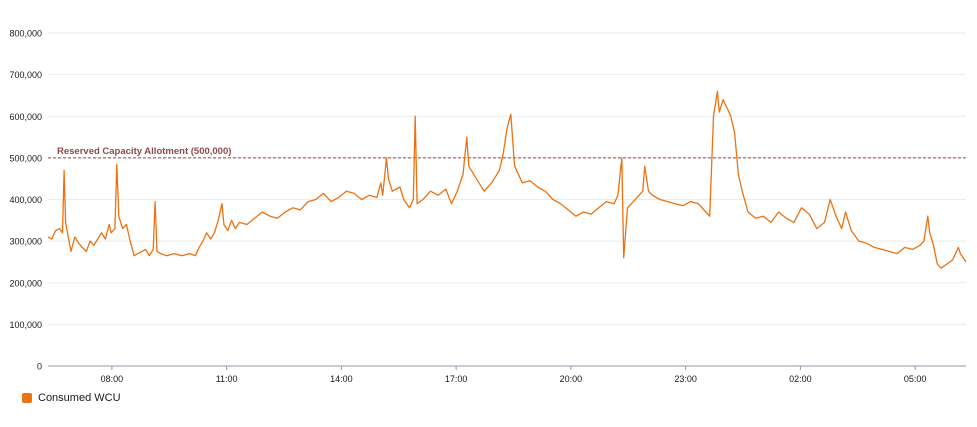  I want to click on reference-line-group: Reserved Capacity Allotment (500,000), so click(507, 152).